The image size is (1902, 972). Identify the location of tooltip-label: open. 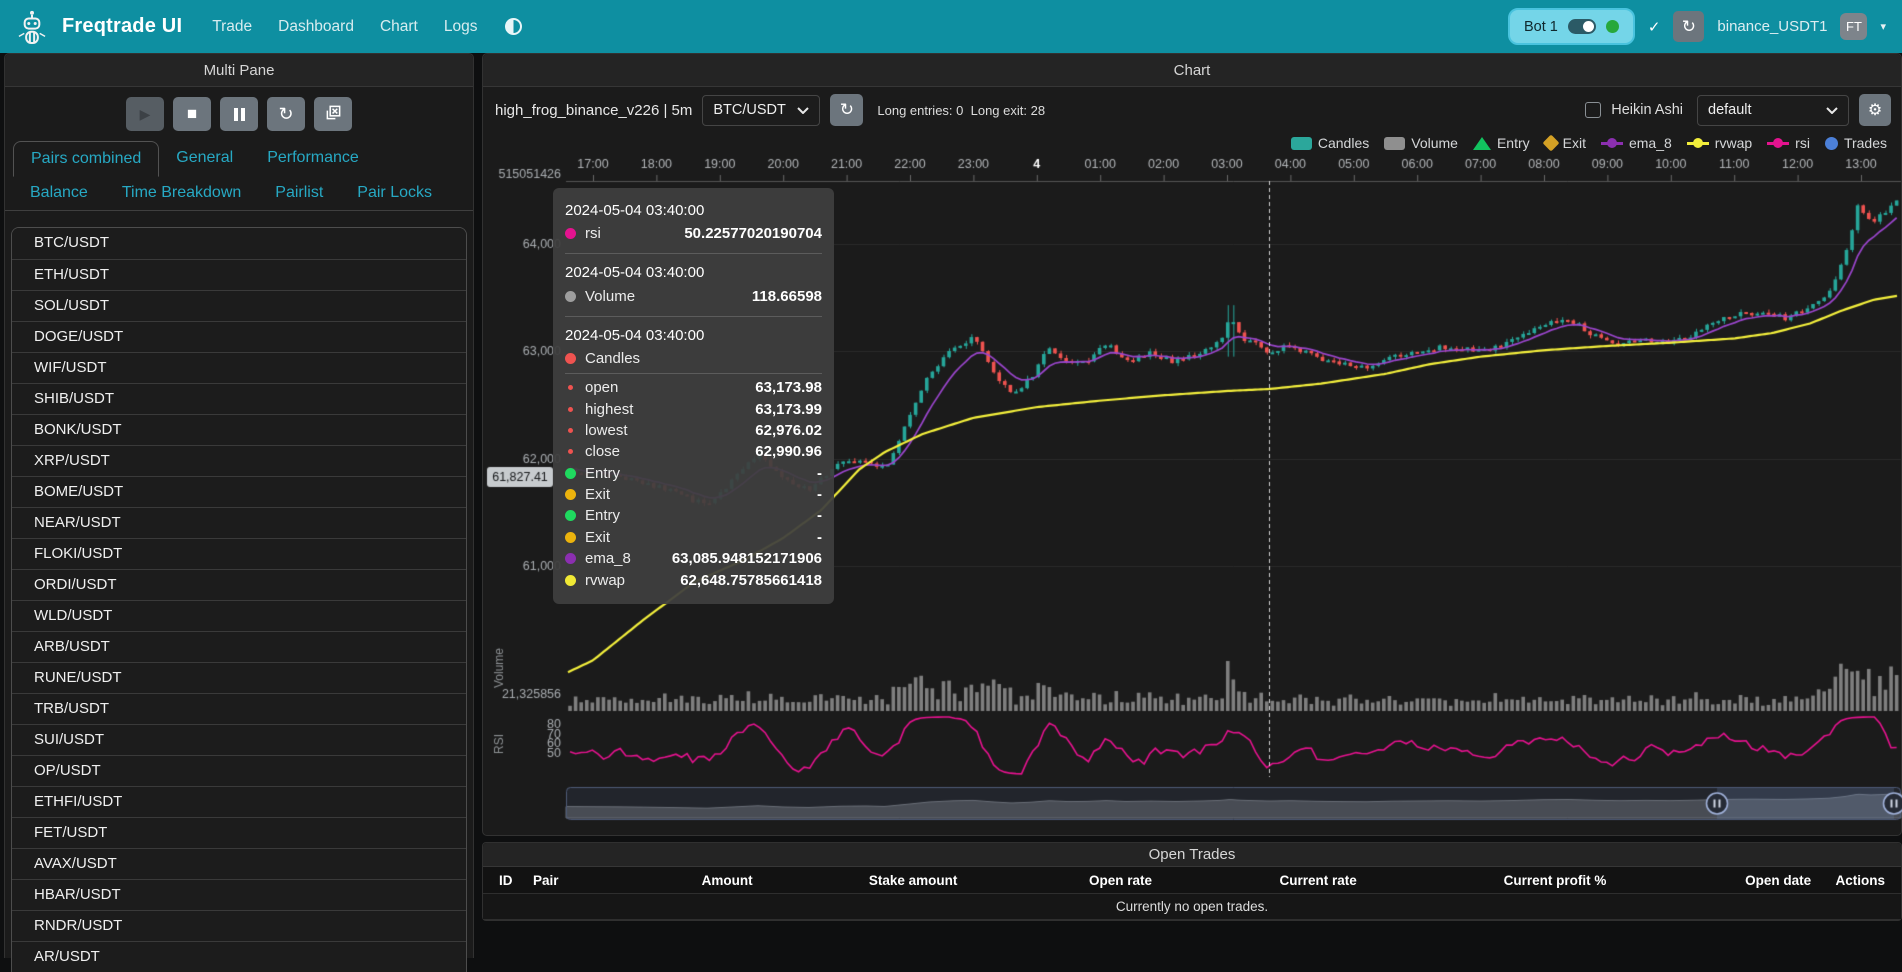
(602, 388).